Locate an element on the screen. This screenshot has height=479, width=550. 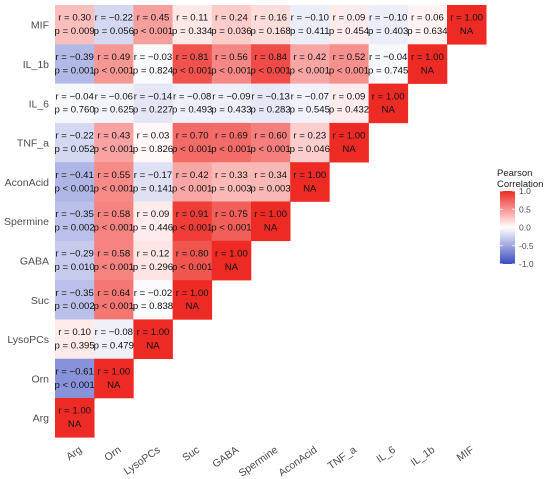
cell-r-label: r = 0.03 is located at coordinates (153, 136).